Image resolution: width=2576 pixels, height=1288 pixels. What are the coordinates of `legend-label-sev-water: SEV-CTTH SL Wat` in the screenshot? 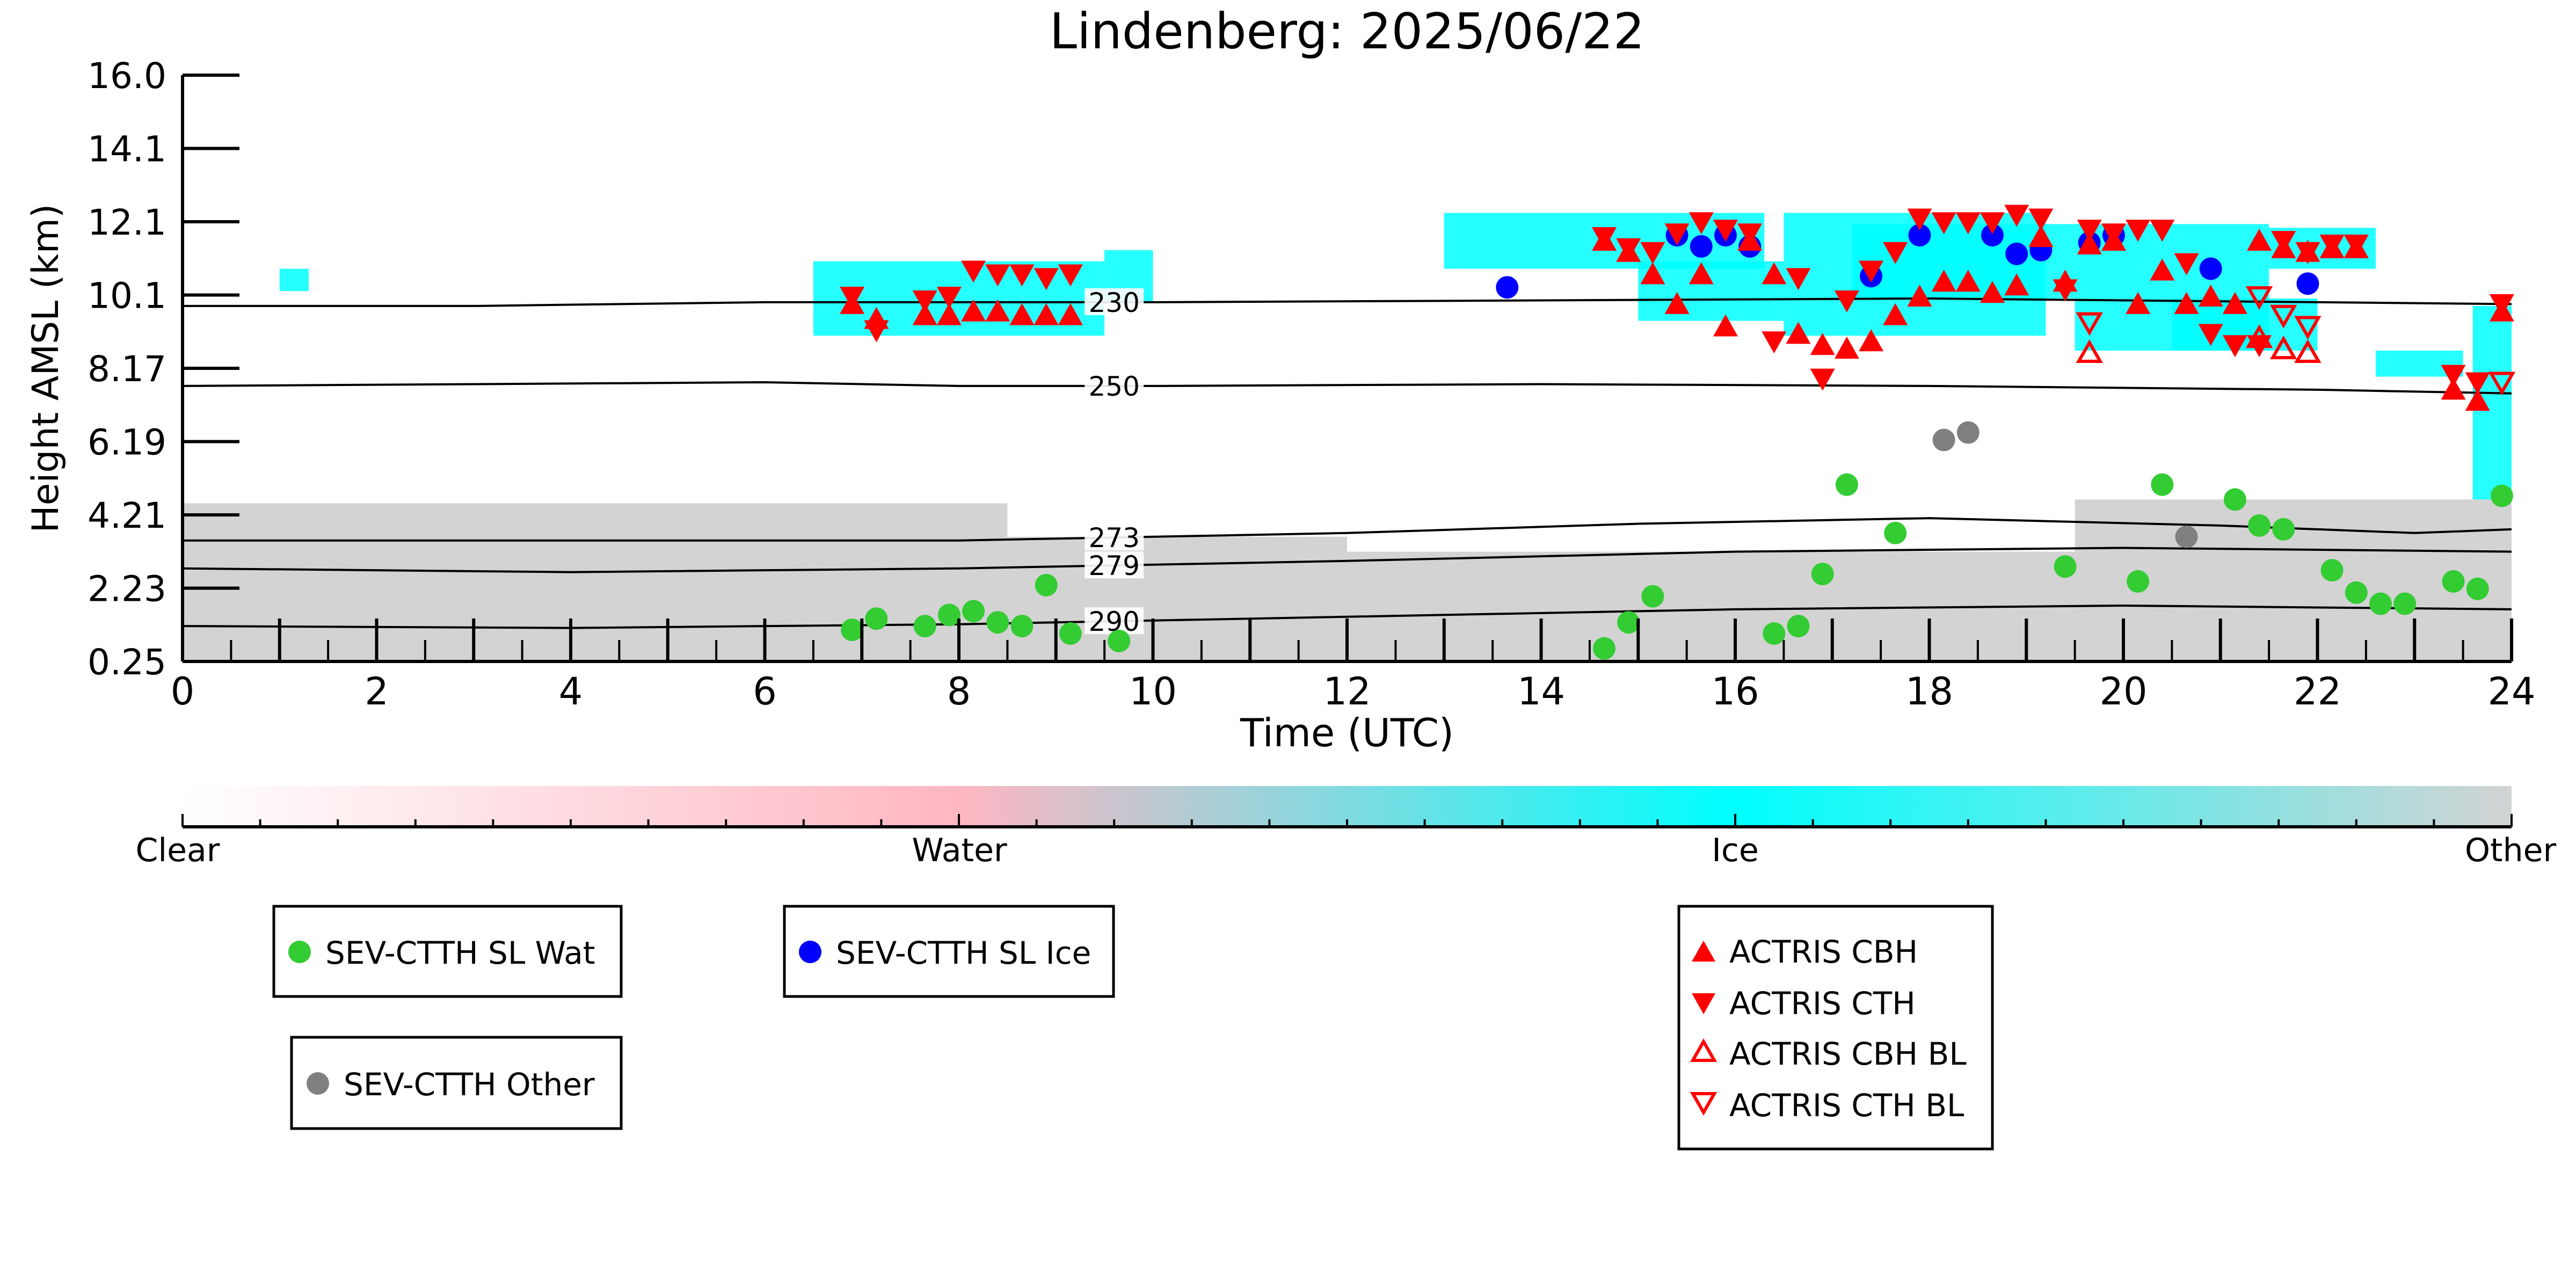 It's located at (460, 953).